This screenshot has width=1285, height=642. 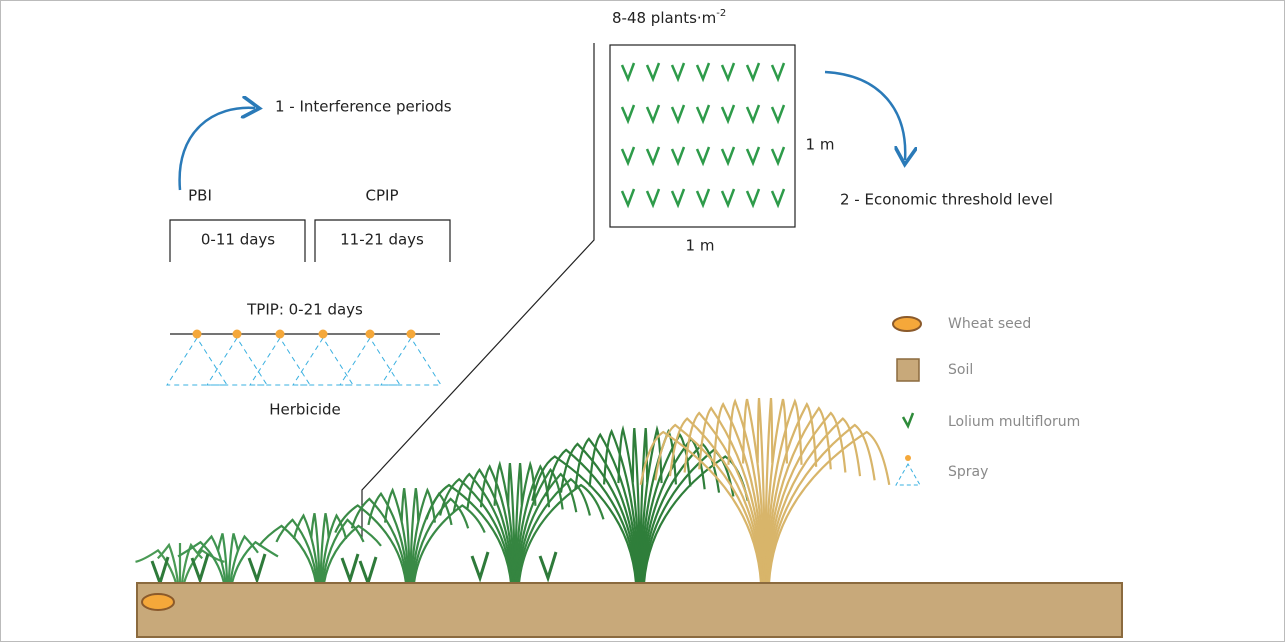 I want to click on cpip-label: CPIP, so click(x=382, y=196).